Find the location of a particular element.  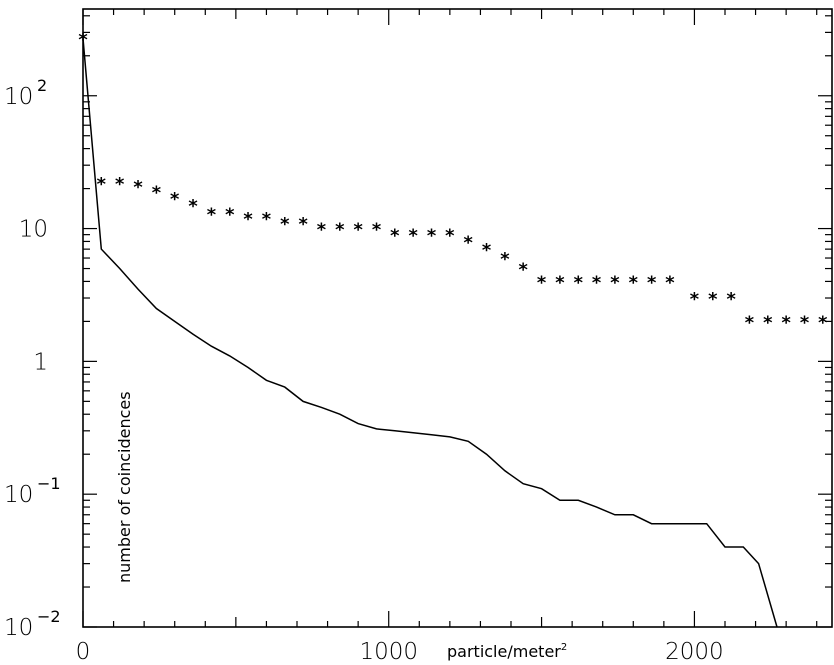

y-tick-text: 10 is located at coordinates (33, 230).